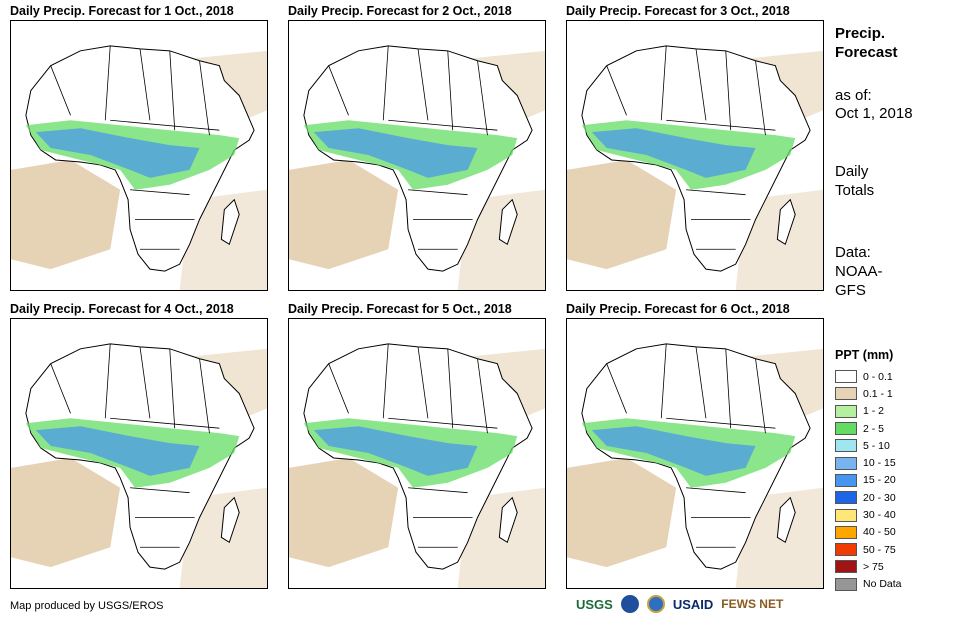 Image resolution: width=967 pixels, height=626 pixels. Describe the element at coordinates (873, 566) in the screenshot. I see `legend-label: > 75` at that location.